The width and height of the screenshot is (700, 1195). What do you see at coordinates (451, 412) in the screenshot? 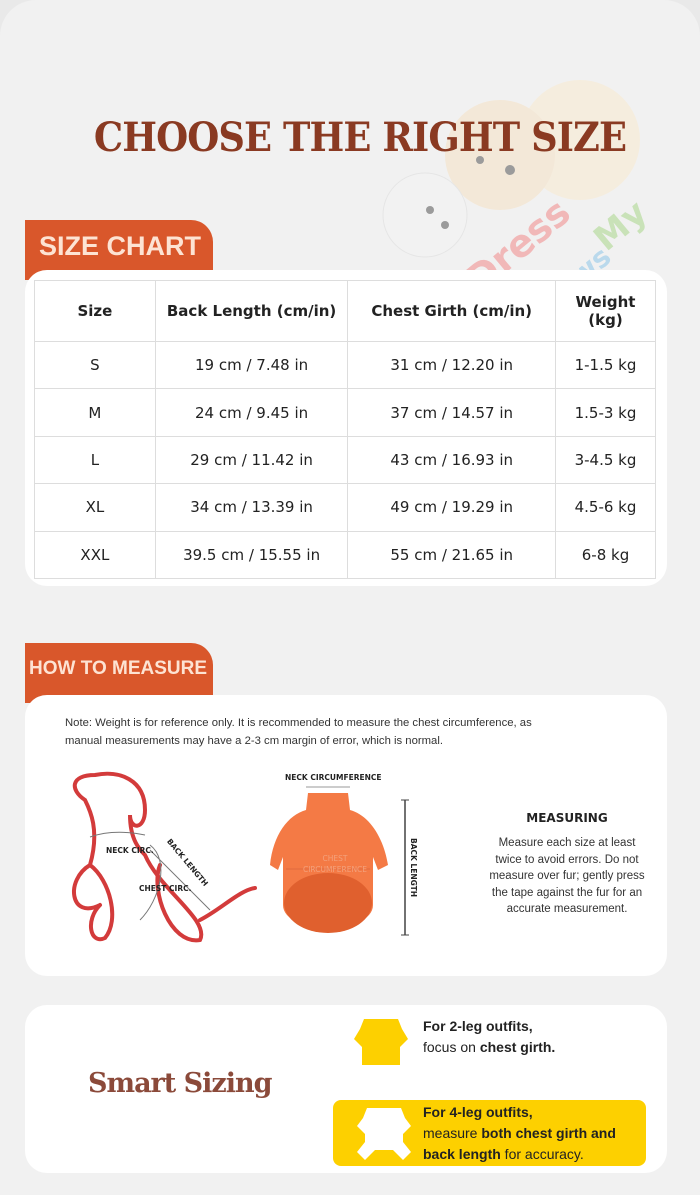
I see `table-cell: 37 cm / 14.57 in` at bounding box center [451, 412].